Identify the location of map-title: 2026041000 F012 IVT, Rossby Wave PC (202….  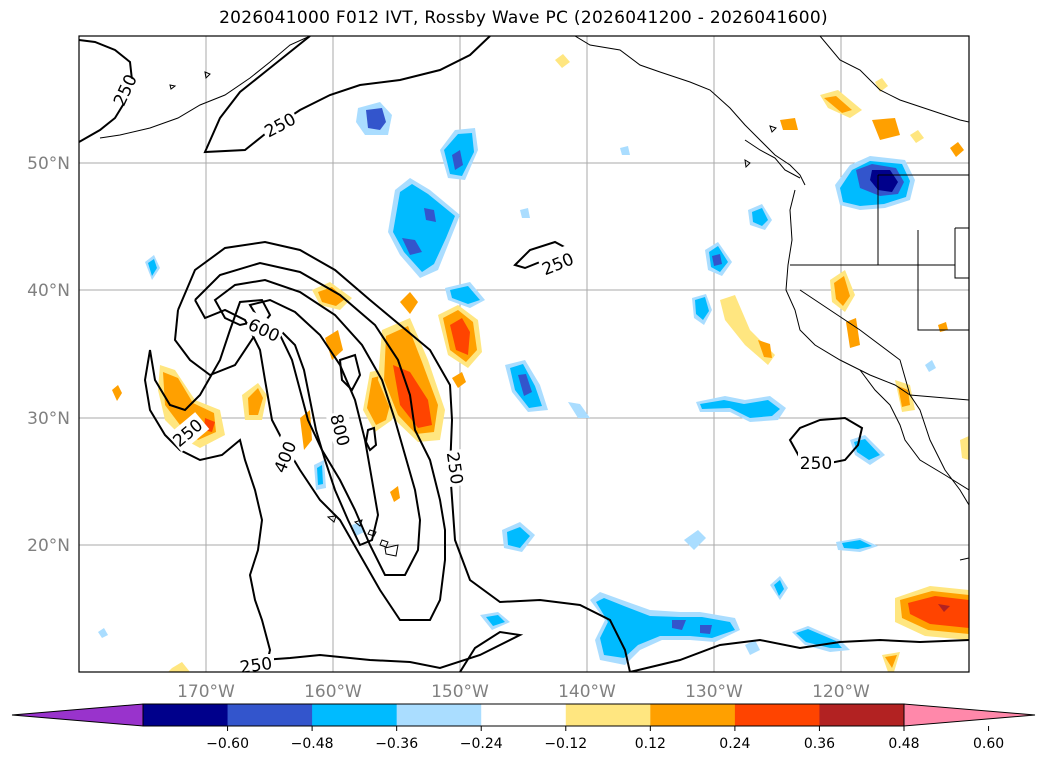
(523, 18).